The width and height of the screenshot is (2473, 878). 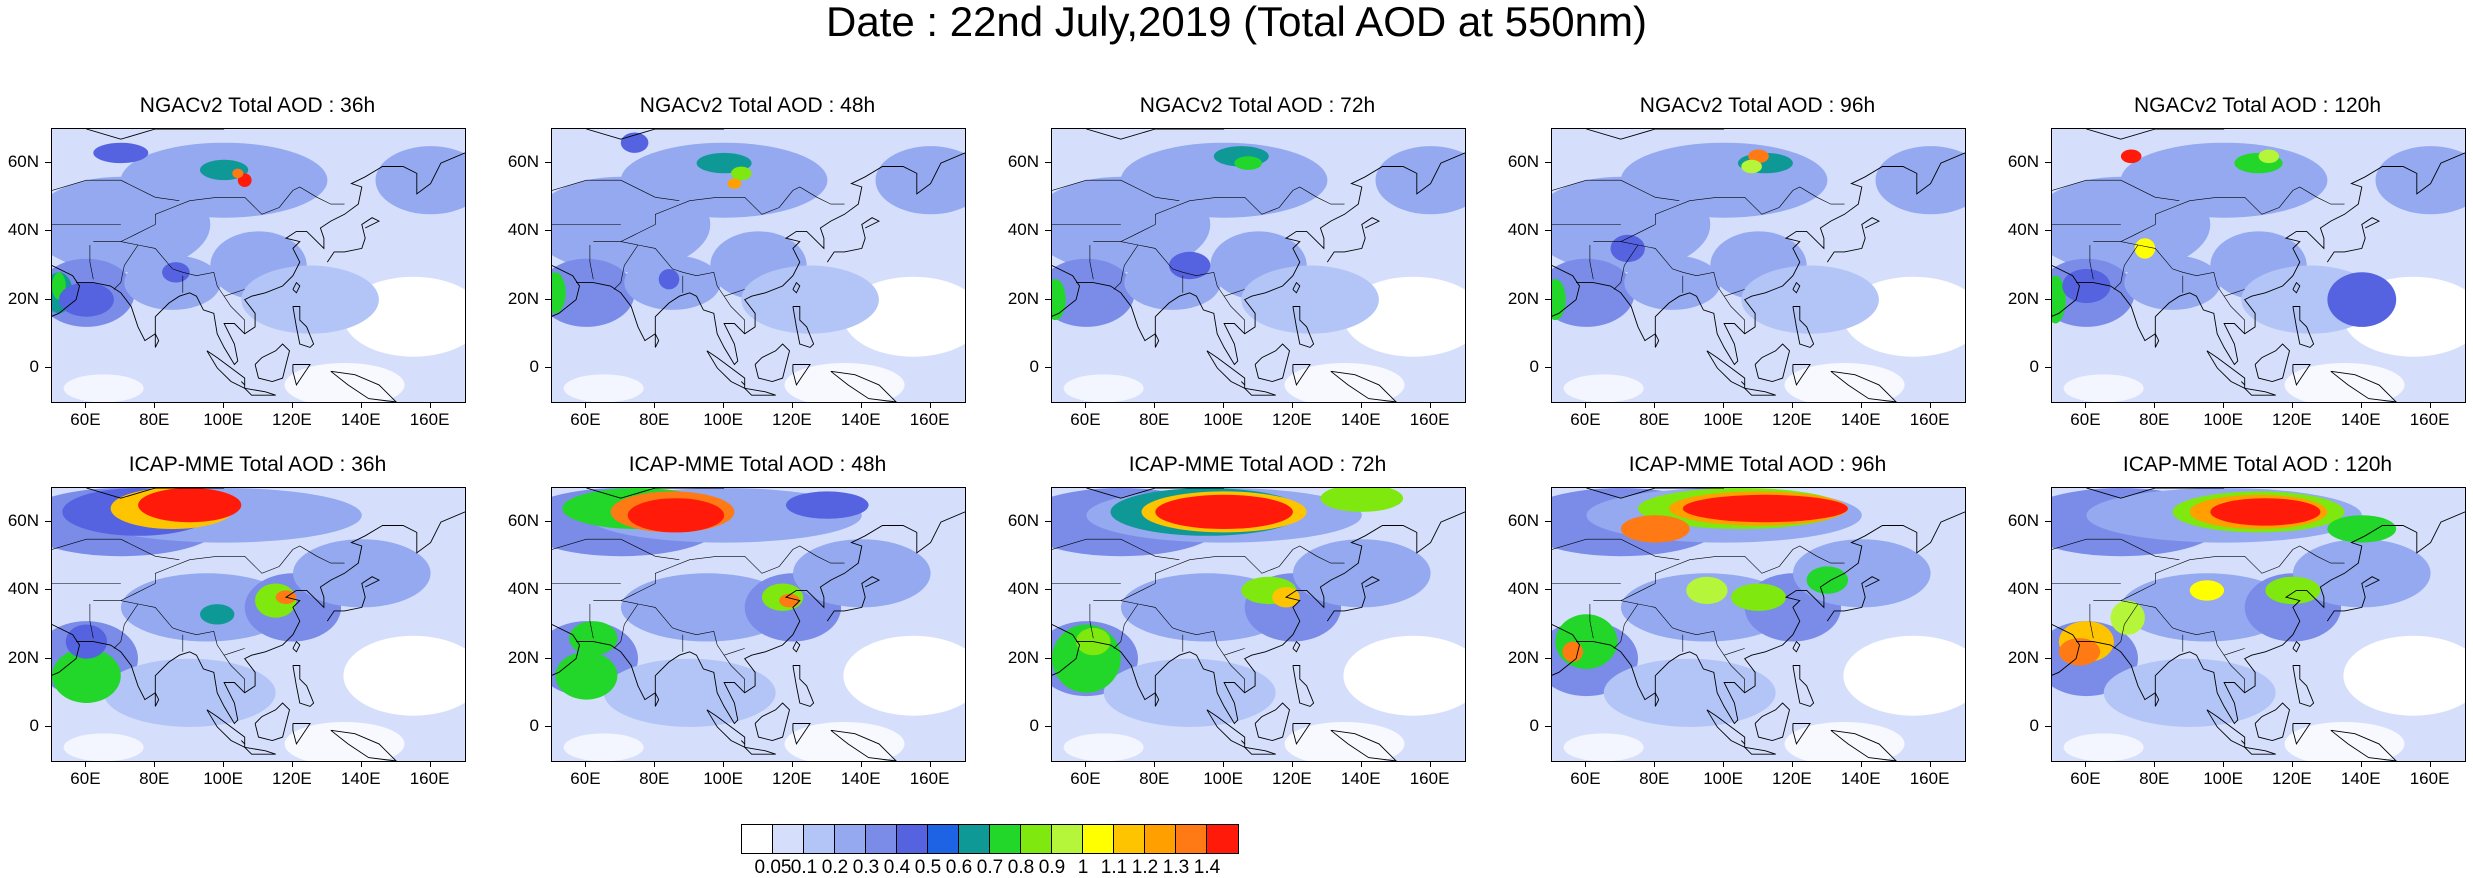 I want to click on colorbar-label: 0.3, so click(x=866, y=867).